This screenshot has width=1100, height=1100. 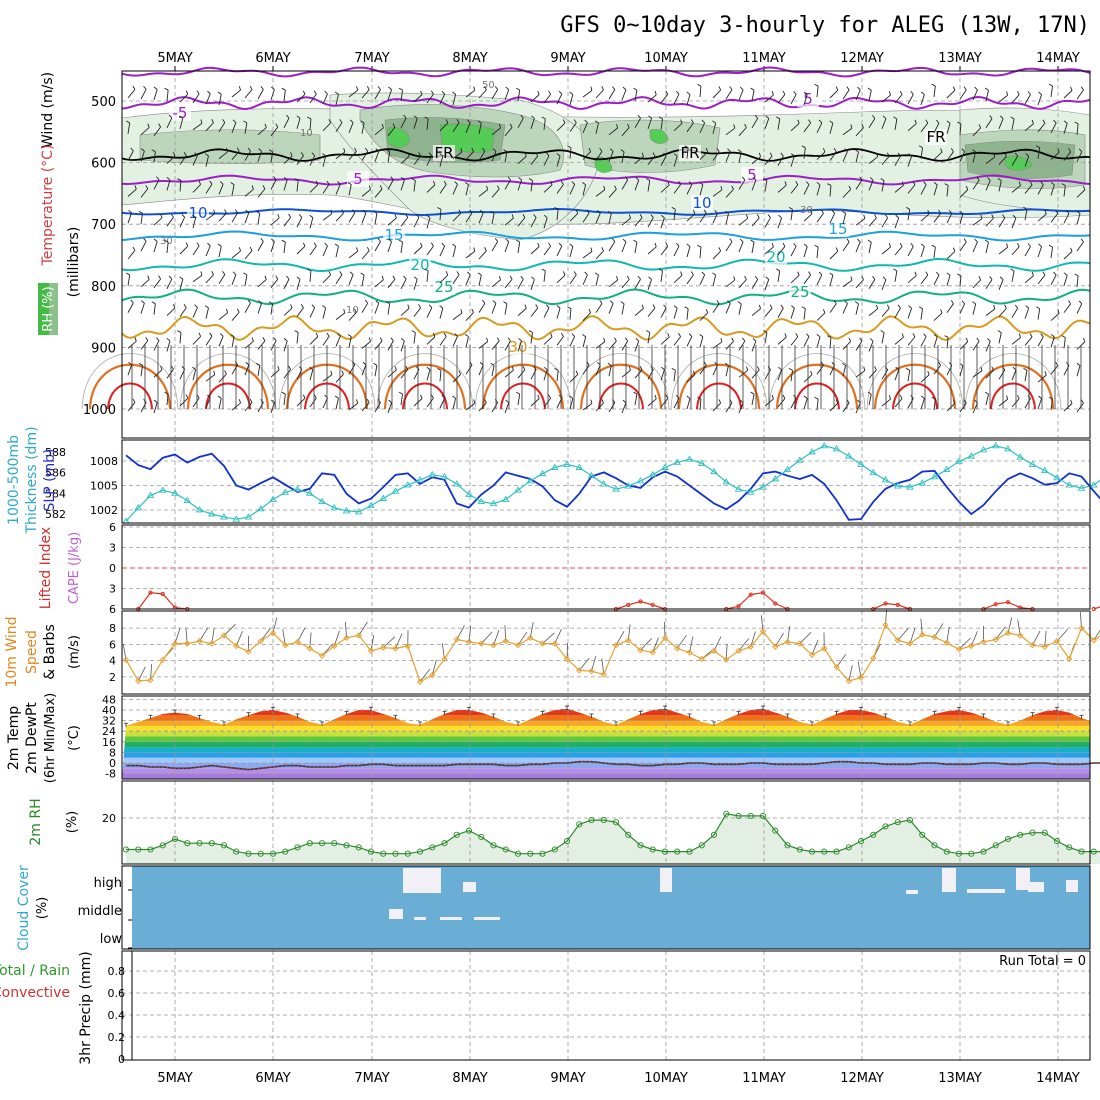 I want to click on wind-point, so click(x=995, y=639).